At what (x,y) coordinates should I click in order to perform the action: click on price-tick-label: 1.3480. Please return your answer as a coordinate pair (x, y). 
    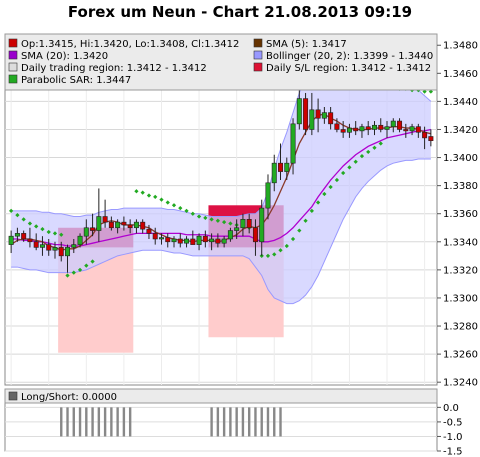
    Looking at the image, I should click on (460, 46).